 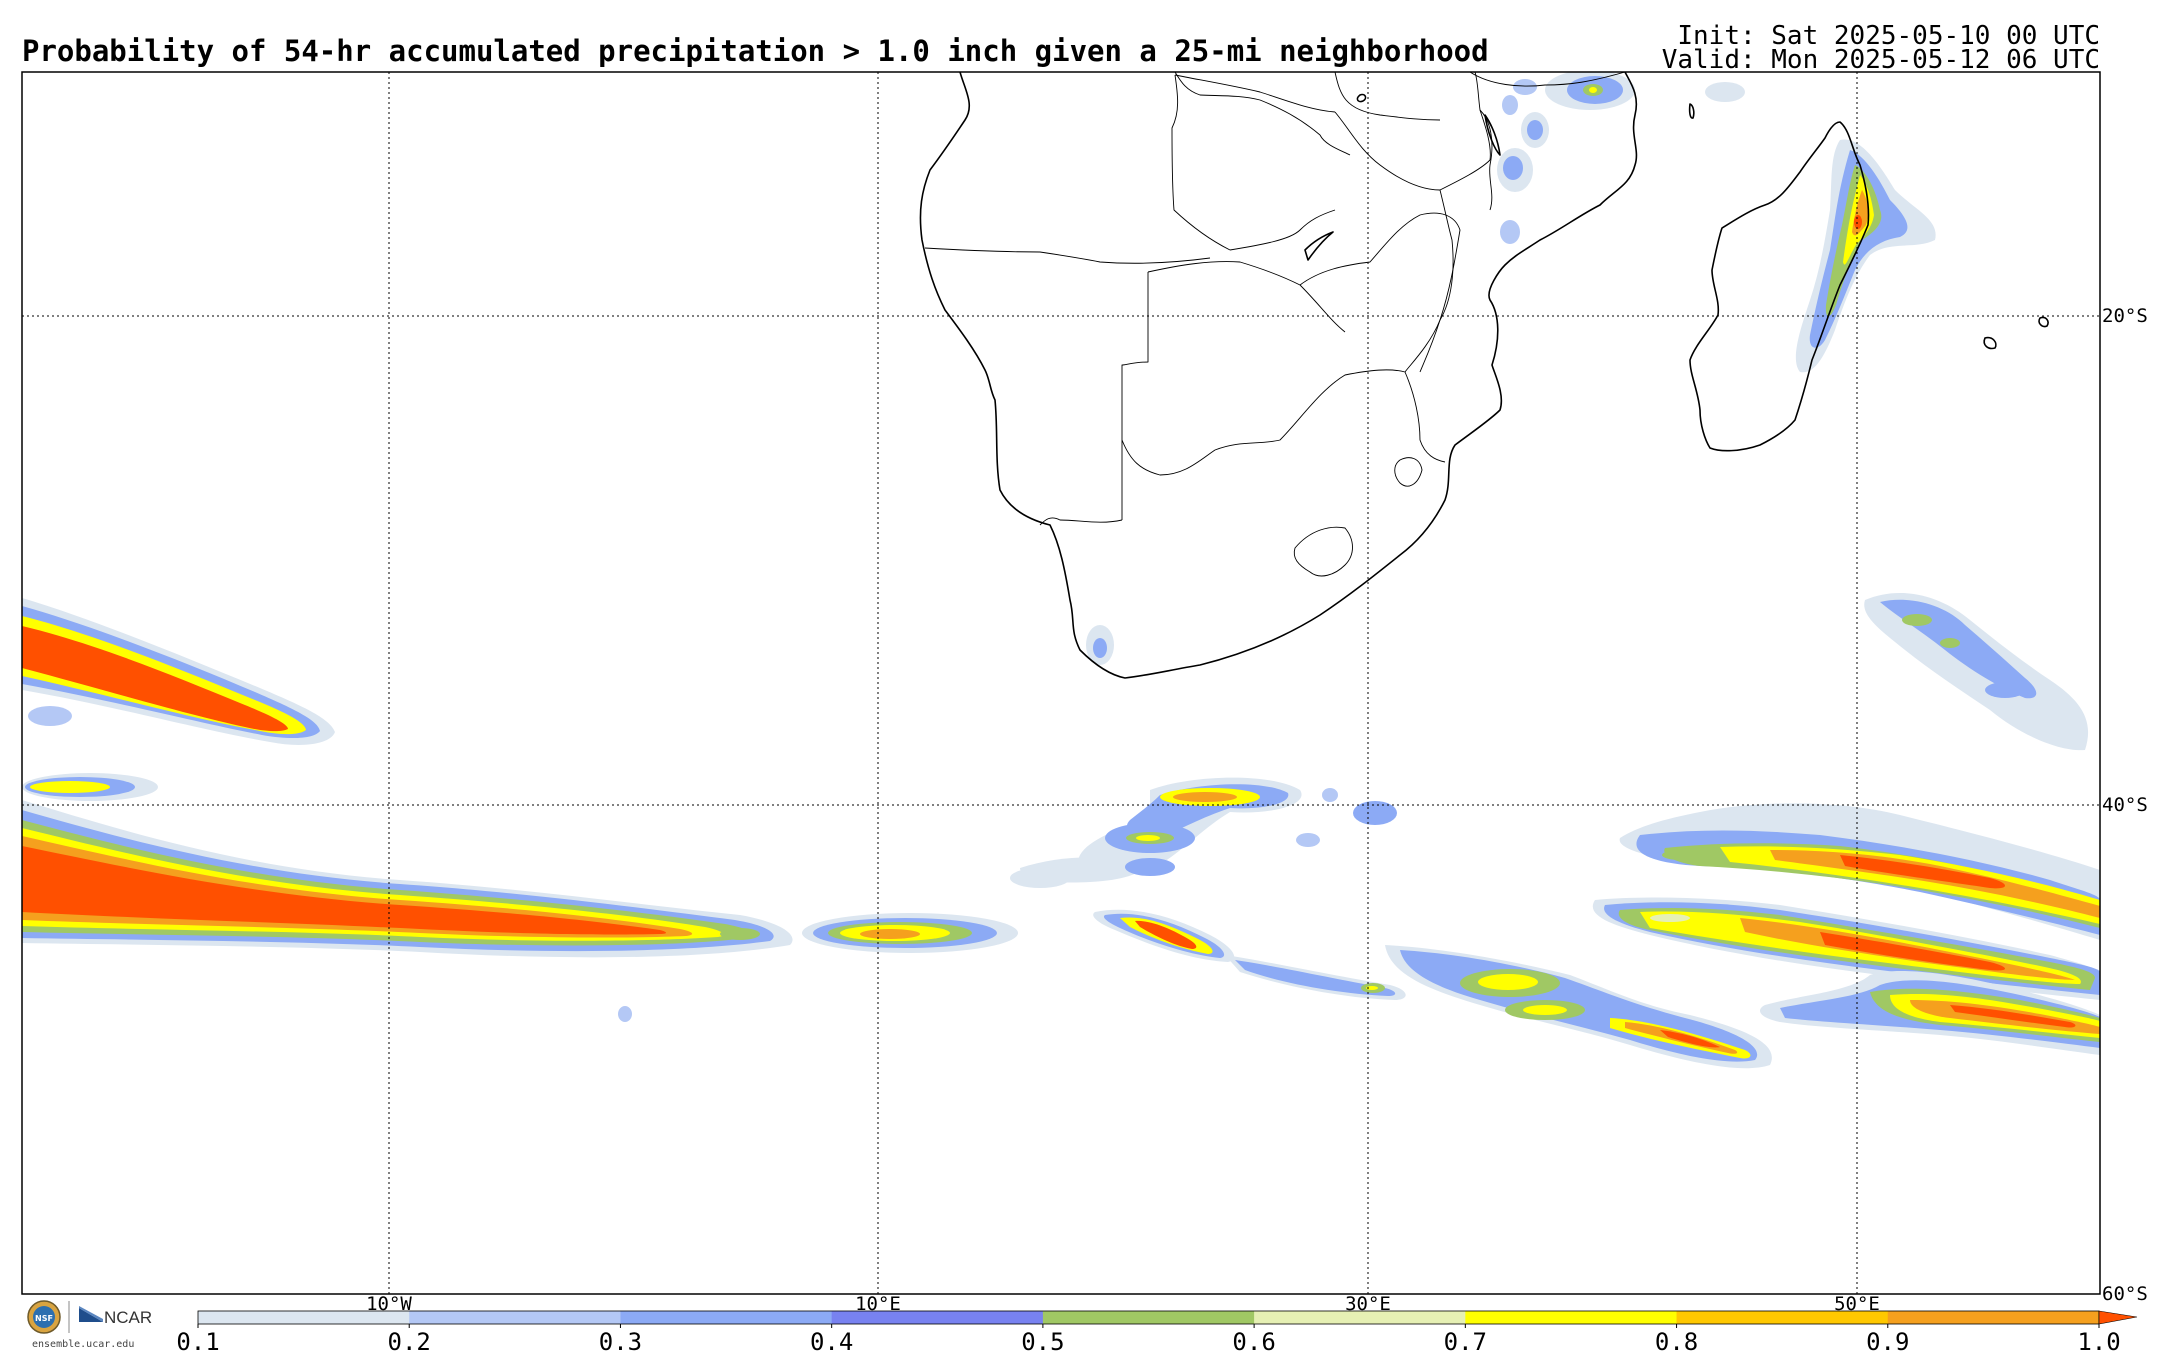 I want to click on nsf-logo: NSF, so click(x=44, y=1317).